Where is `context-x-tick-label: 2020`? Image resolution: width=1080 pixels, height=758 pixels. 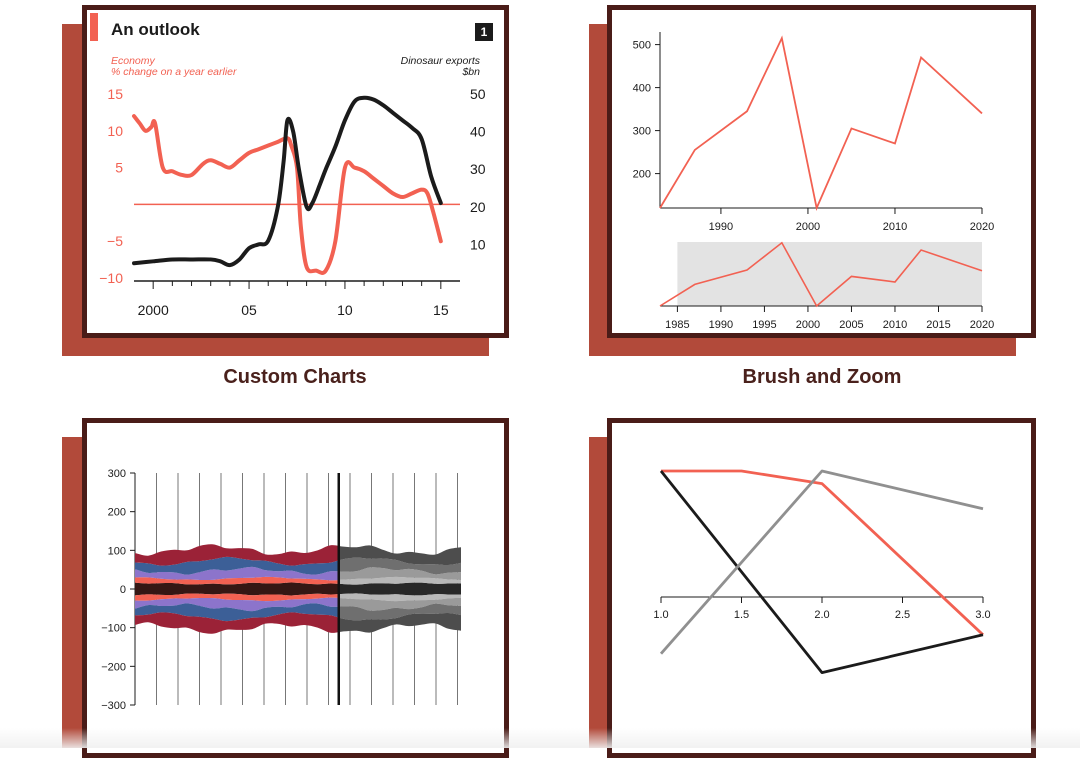 context-x-tick-label: 2020 is located at coordinates (982, 325).